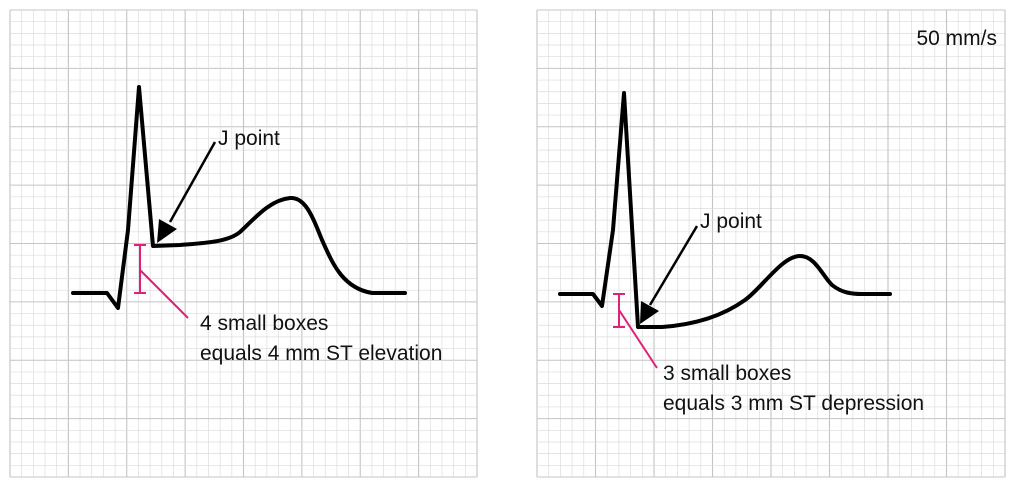 The image size is (1015, 481). I want to click on left-st-measure-bracket, so click(161, 281).